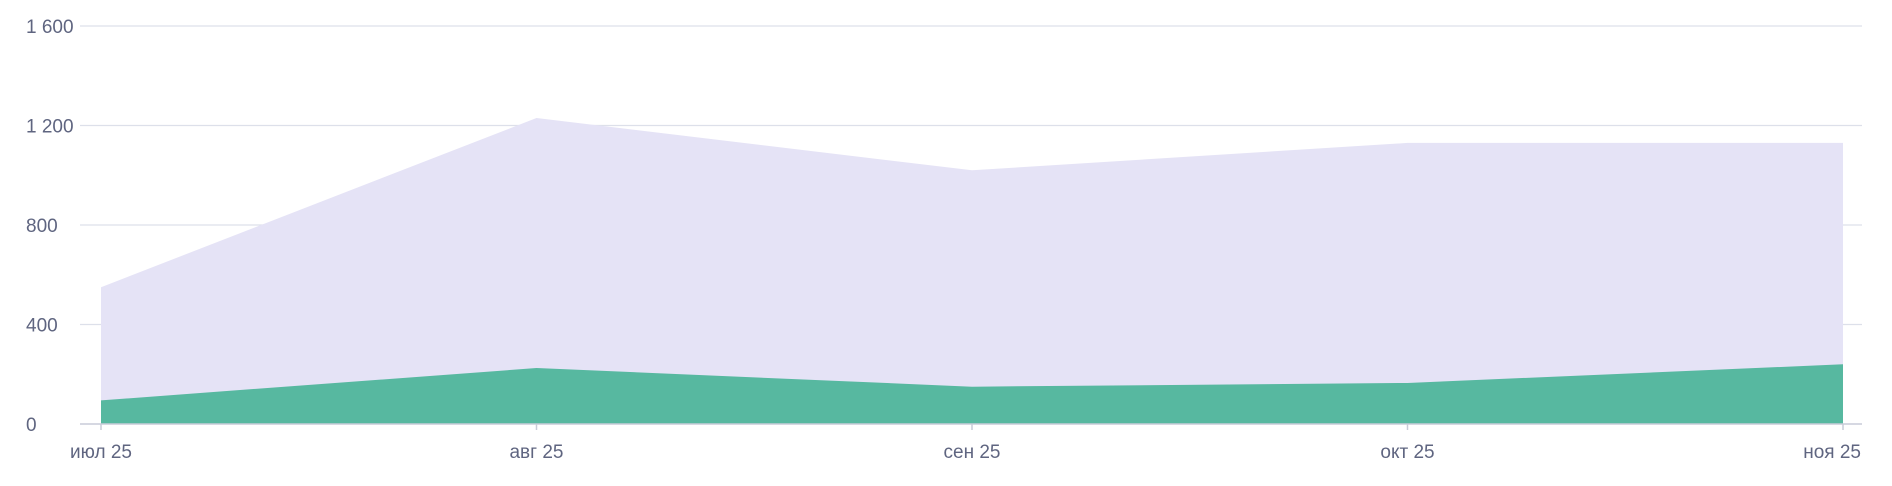 This screenshot has height=486, width=1892. I want to click on x-tick-label: авг 25, so click(536, 452).